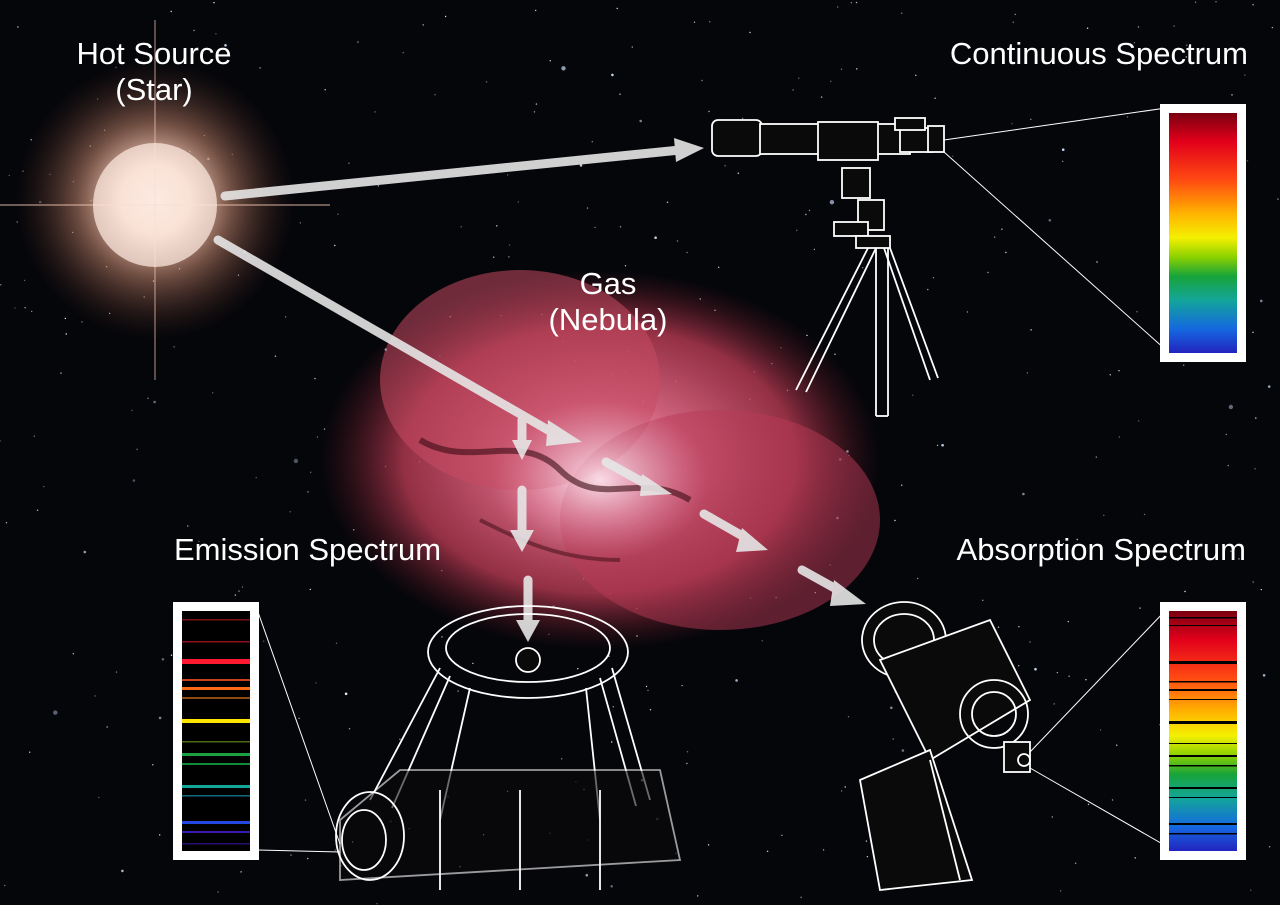 Image resolution: width=1280 pixels, height=905 pixels. I want to click on refractor-telescope-icon, so click(939, 262).